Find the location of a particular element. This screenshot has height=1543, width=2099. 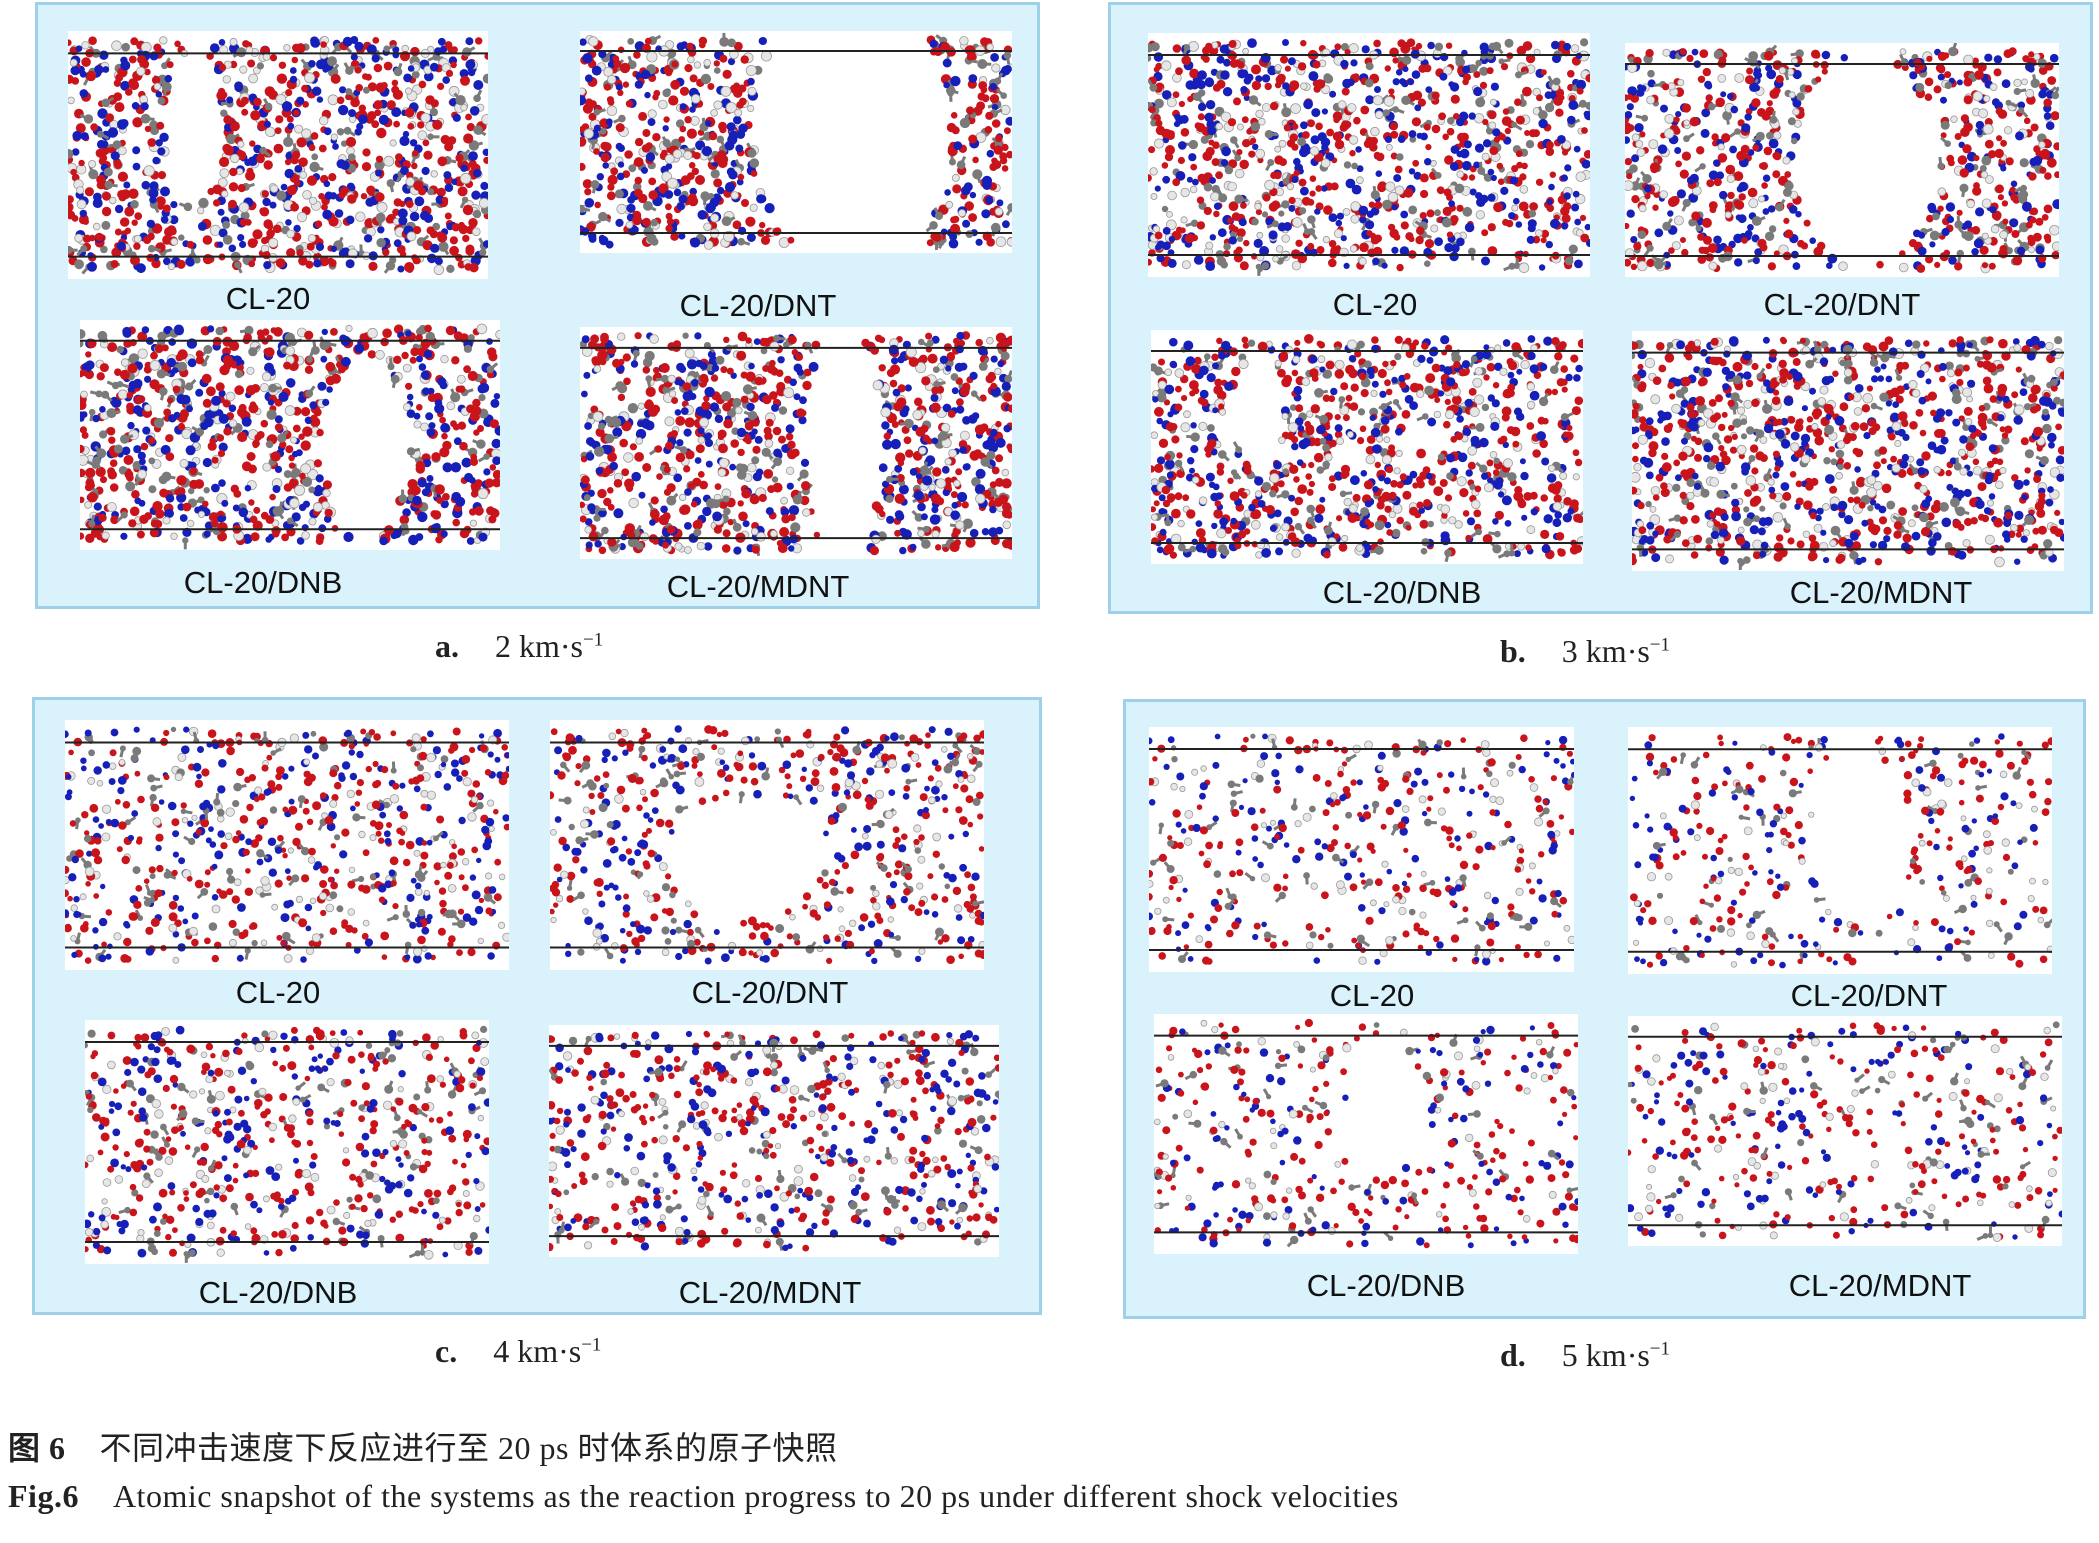

figure-text-cn: 不同冲击速度下反应进行至 20 ps 时体系的原子快照 is located at coordinates (468, 1448).